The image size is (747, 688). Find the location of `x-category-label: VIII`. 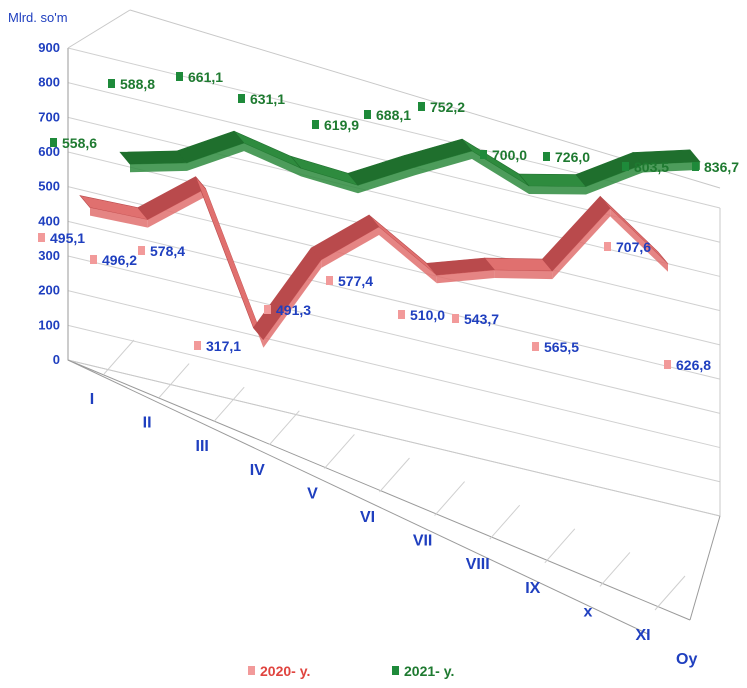

x-category-label: VIII is located at coordinates (478, 564).